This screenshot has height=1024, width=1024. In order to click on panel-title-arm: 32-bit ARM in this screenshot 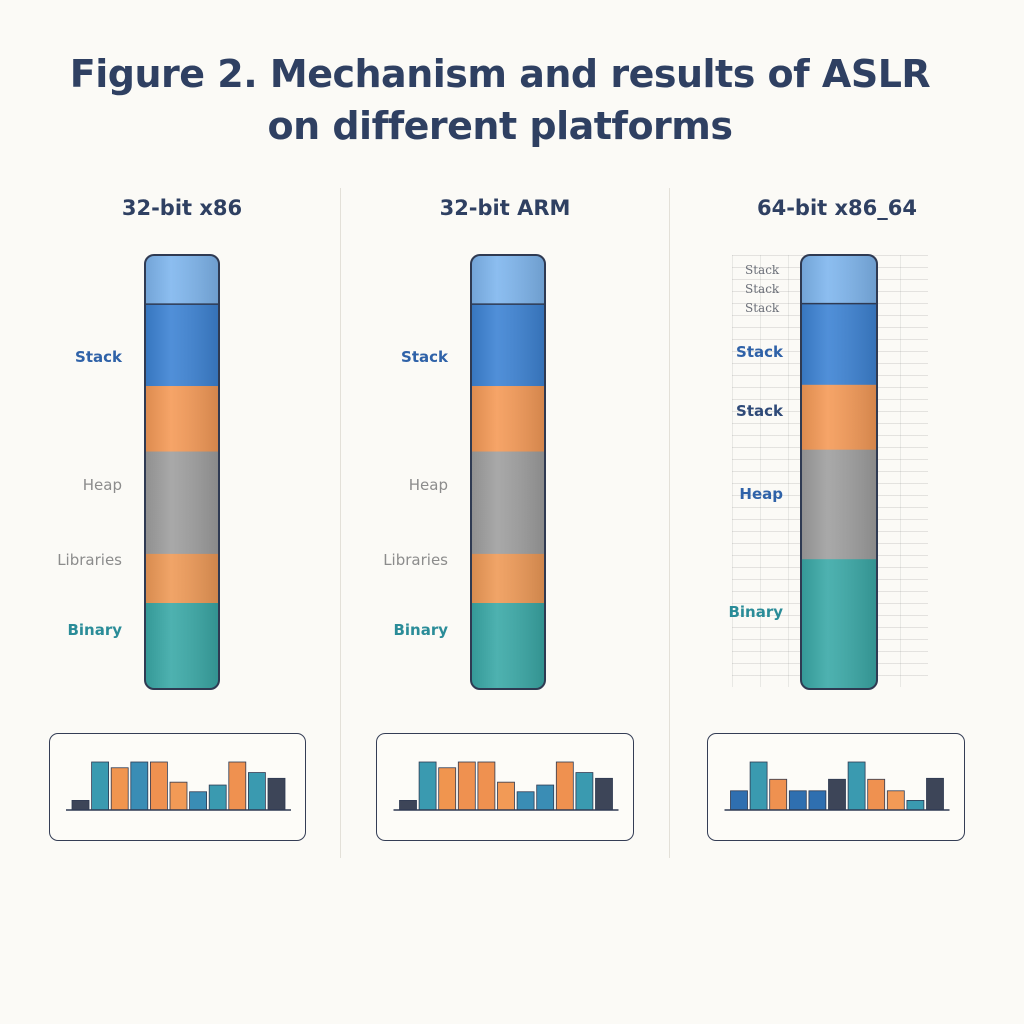, I will do `click(505, 208)`.